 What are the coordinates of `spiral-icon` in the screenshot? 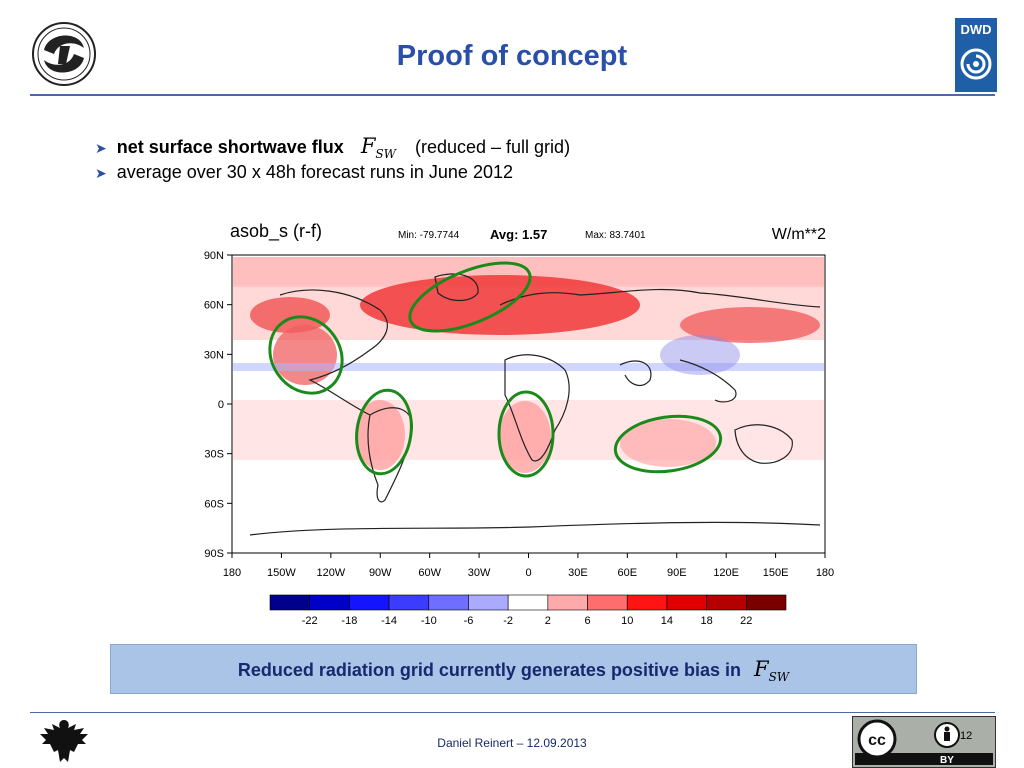 It's located at (976, 64).